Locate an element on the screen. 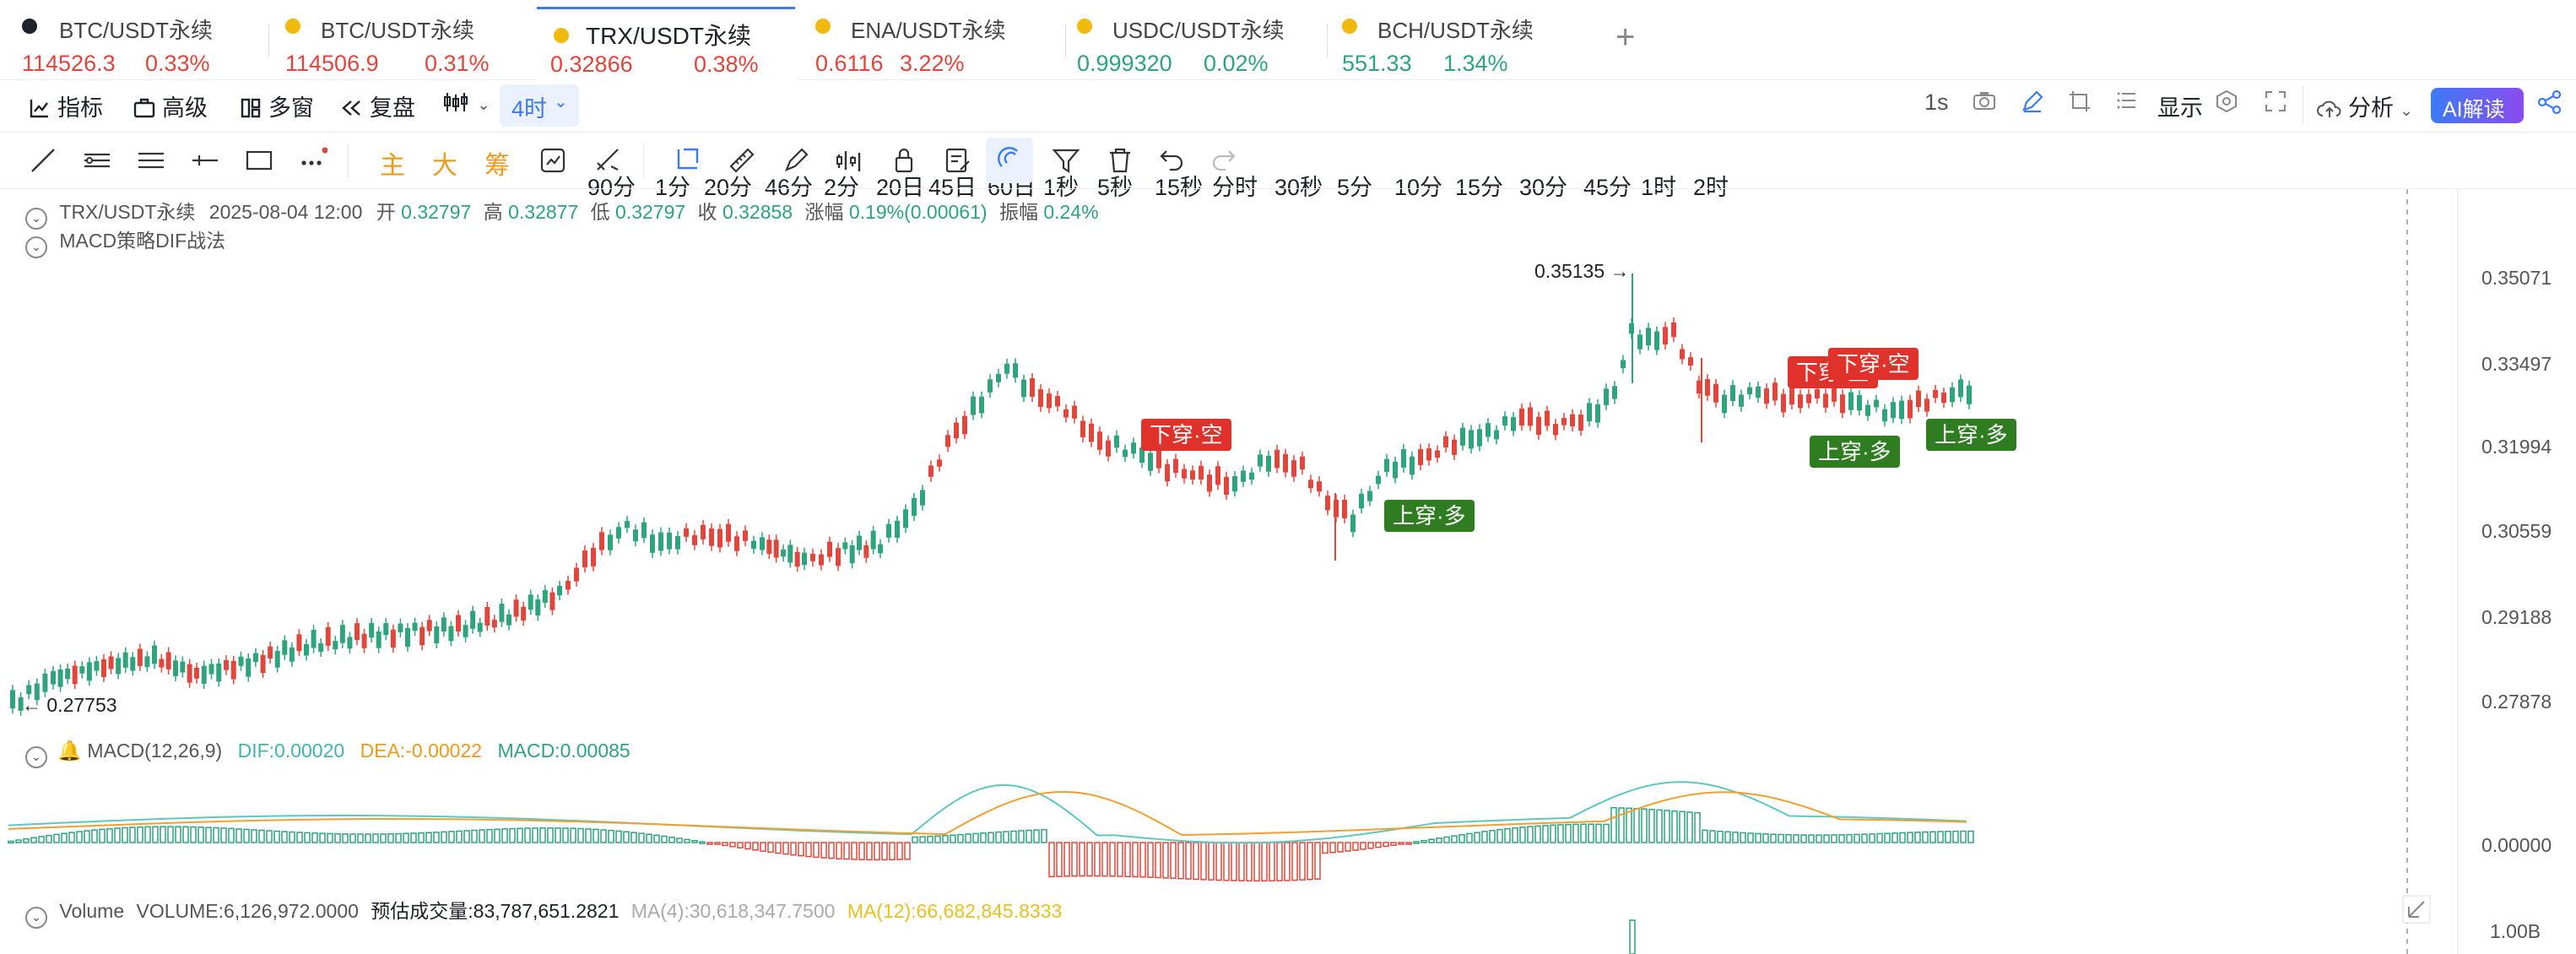  interval-button: 20分 is located at coordinates (728, 188).